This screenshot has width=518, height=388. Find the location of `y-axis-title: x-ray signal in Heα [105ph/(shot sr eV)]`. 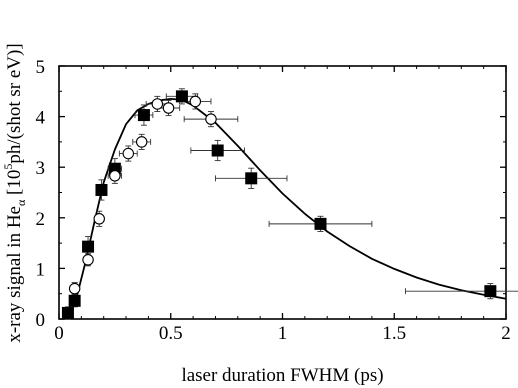

y-axis-title: x-ray signal in Heα [105ph/(shot sr eV)] is located at coordinates (14, 192).